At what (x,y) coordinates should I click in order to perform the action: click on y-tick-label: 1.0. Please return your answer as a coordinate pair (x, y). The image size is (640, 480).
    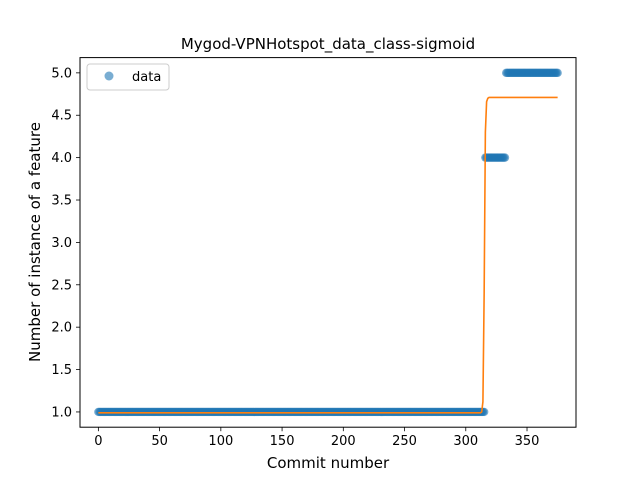
    Looking at the image, I should click on (61, 412).